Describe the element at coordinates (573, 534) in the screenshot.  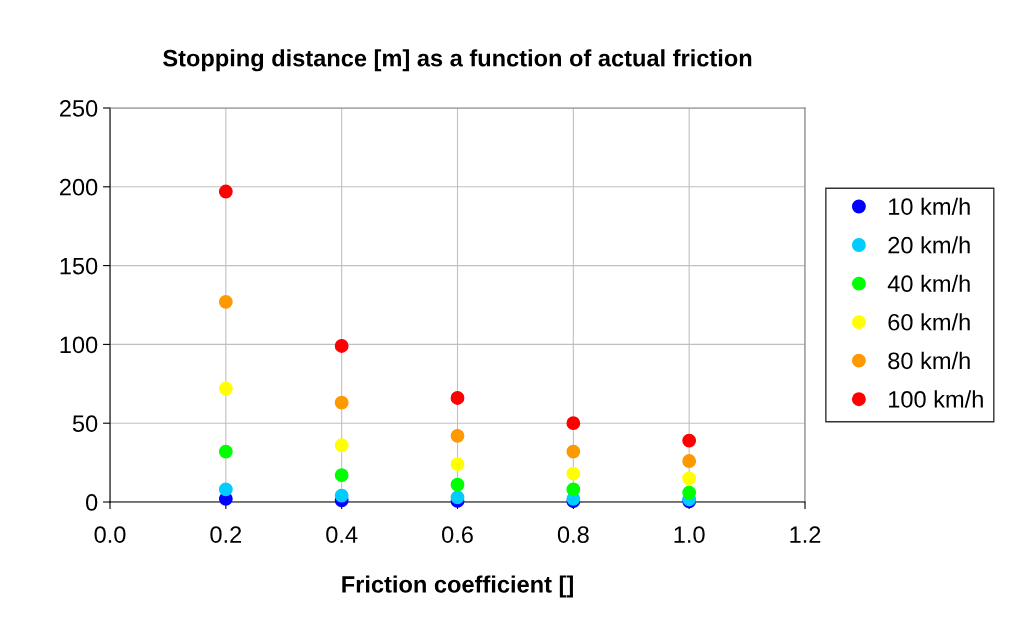
I see `x-tick-label: 0.8` at that location.